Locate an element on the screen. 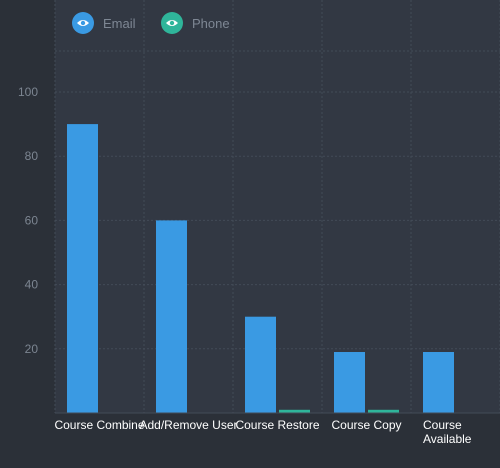  legend-label: Phone is located at coordinates (211, 23).